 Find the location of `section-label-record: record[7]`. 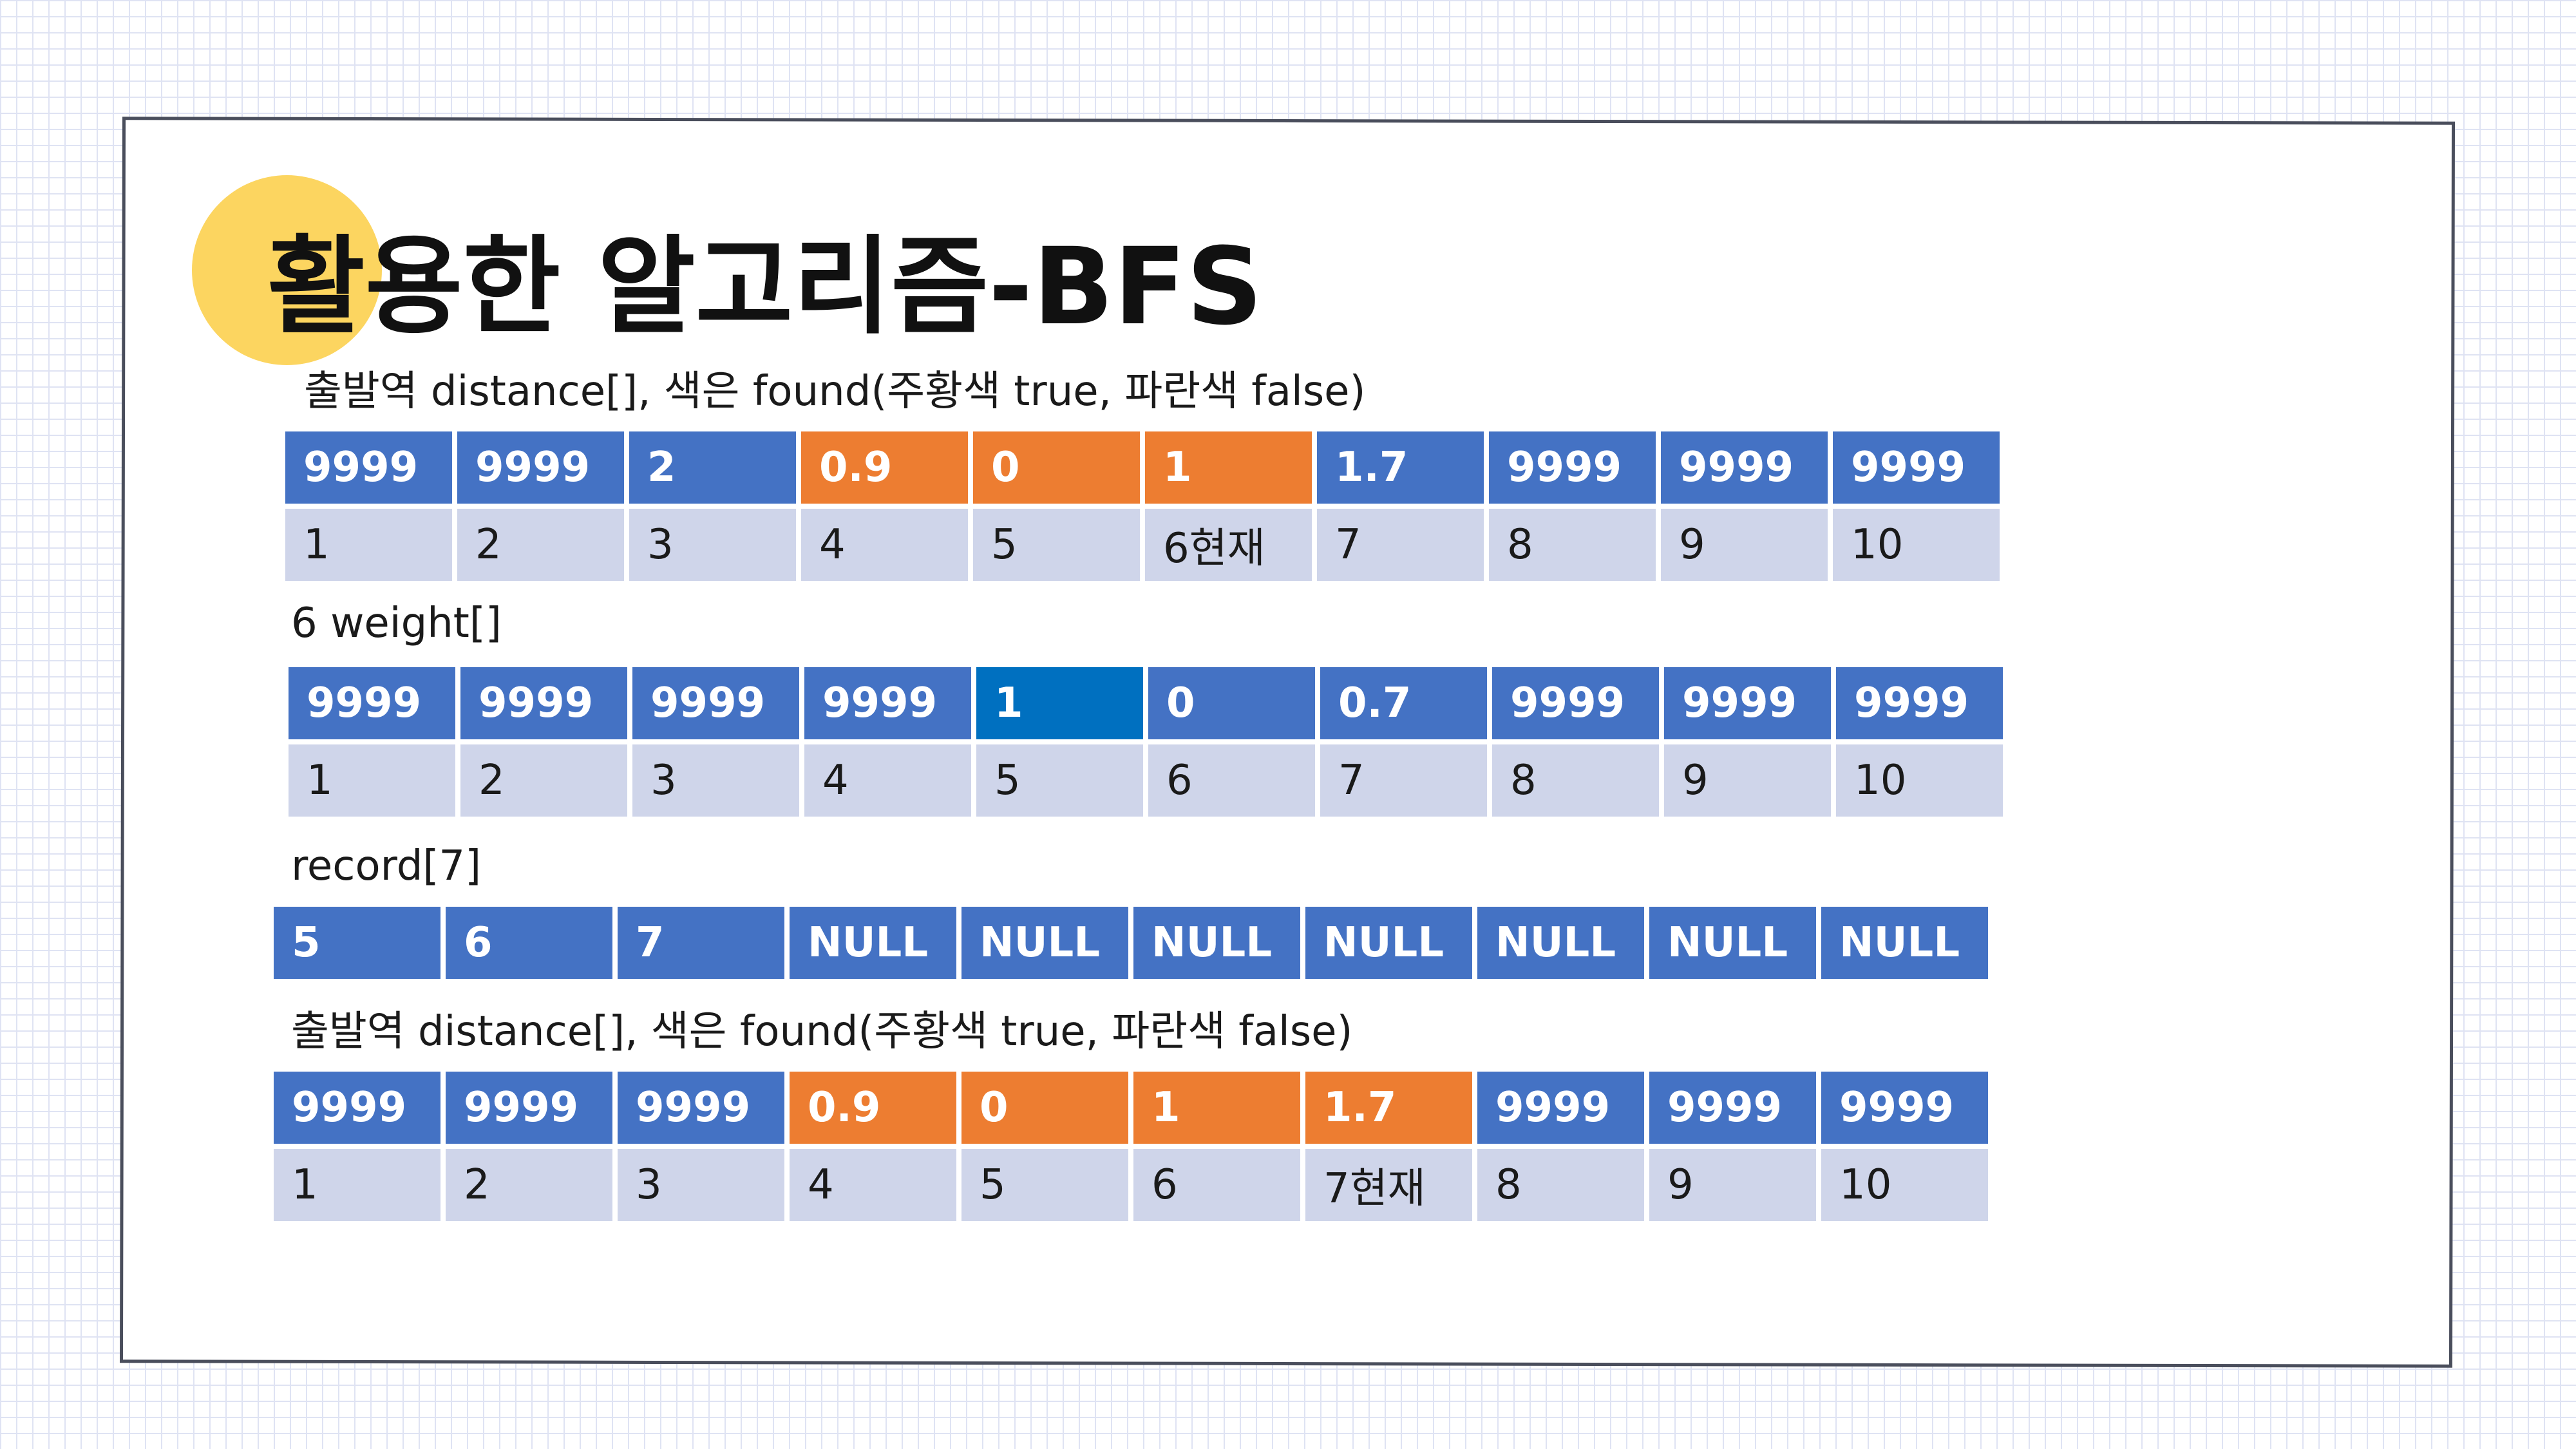

section-label-record: record[7] is located at coordinates (386, 866).